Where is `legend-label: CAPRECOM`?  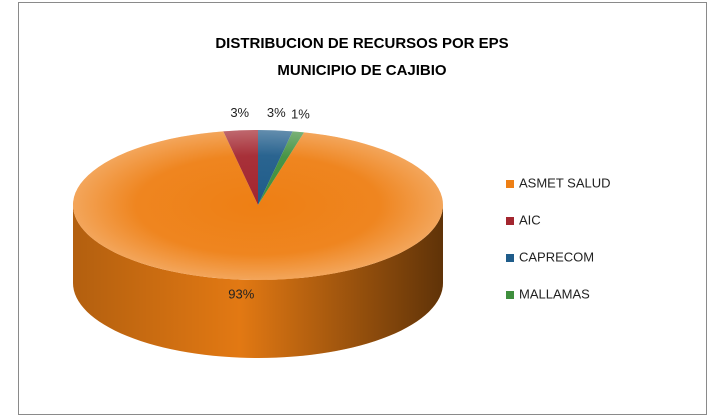 legend-label: CAPRECOM is located at coordinates (556, 256).